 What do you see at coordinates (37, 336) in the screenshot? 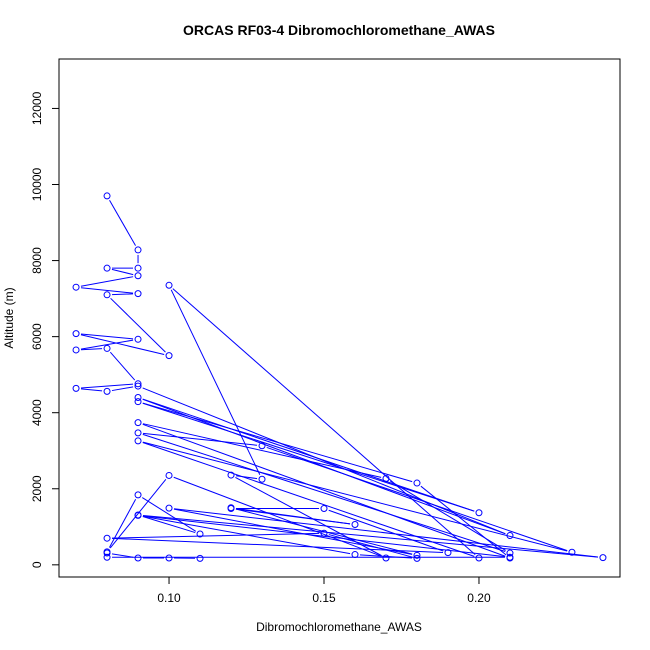
I see `y-tick-label: 6000` at bounding box center [37, 336].